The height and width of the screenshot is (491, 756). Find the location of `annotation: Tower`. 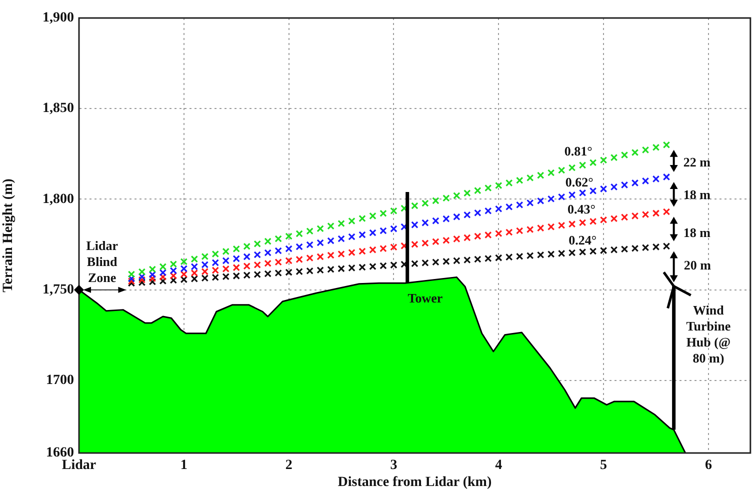

annotation: Tower is located at coordinates (425, 298).